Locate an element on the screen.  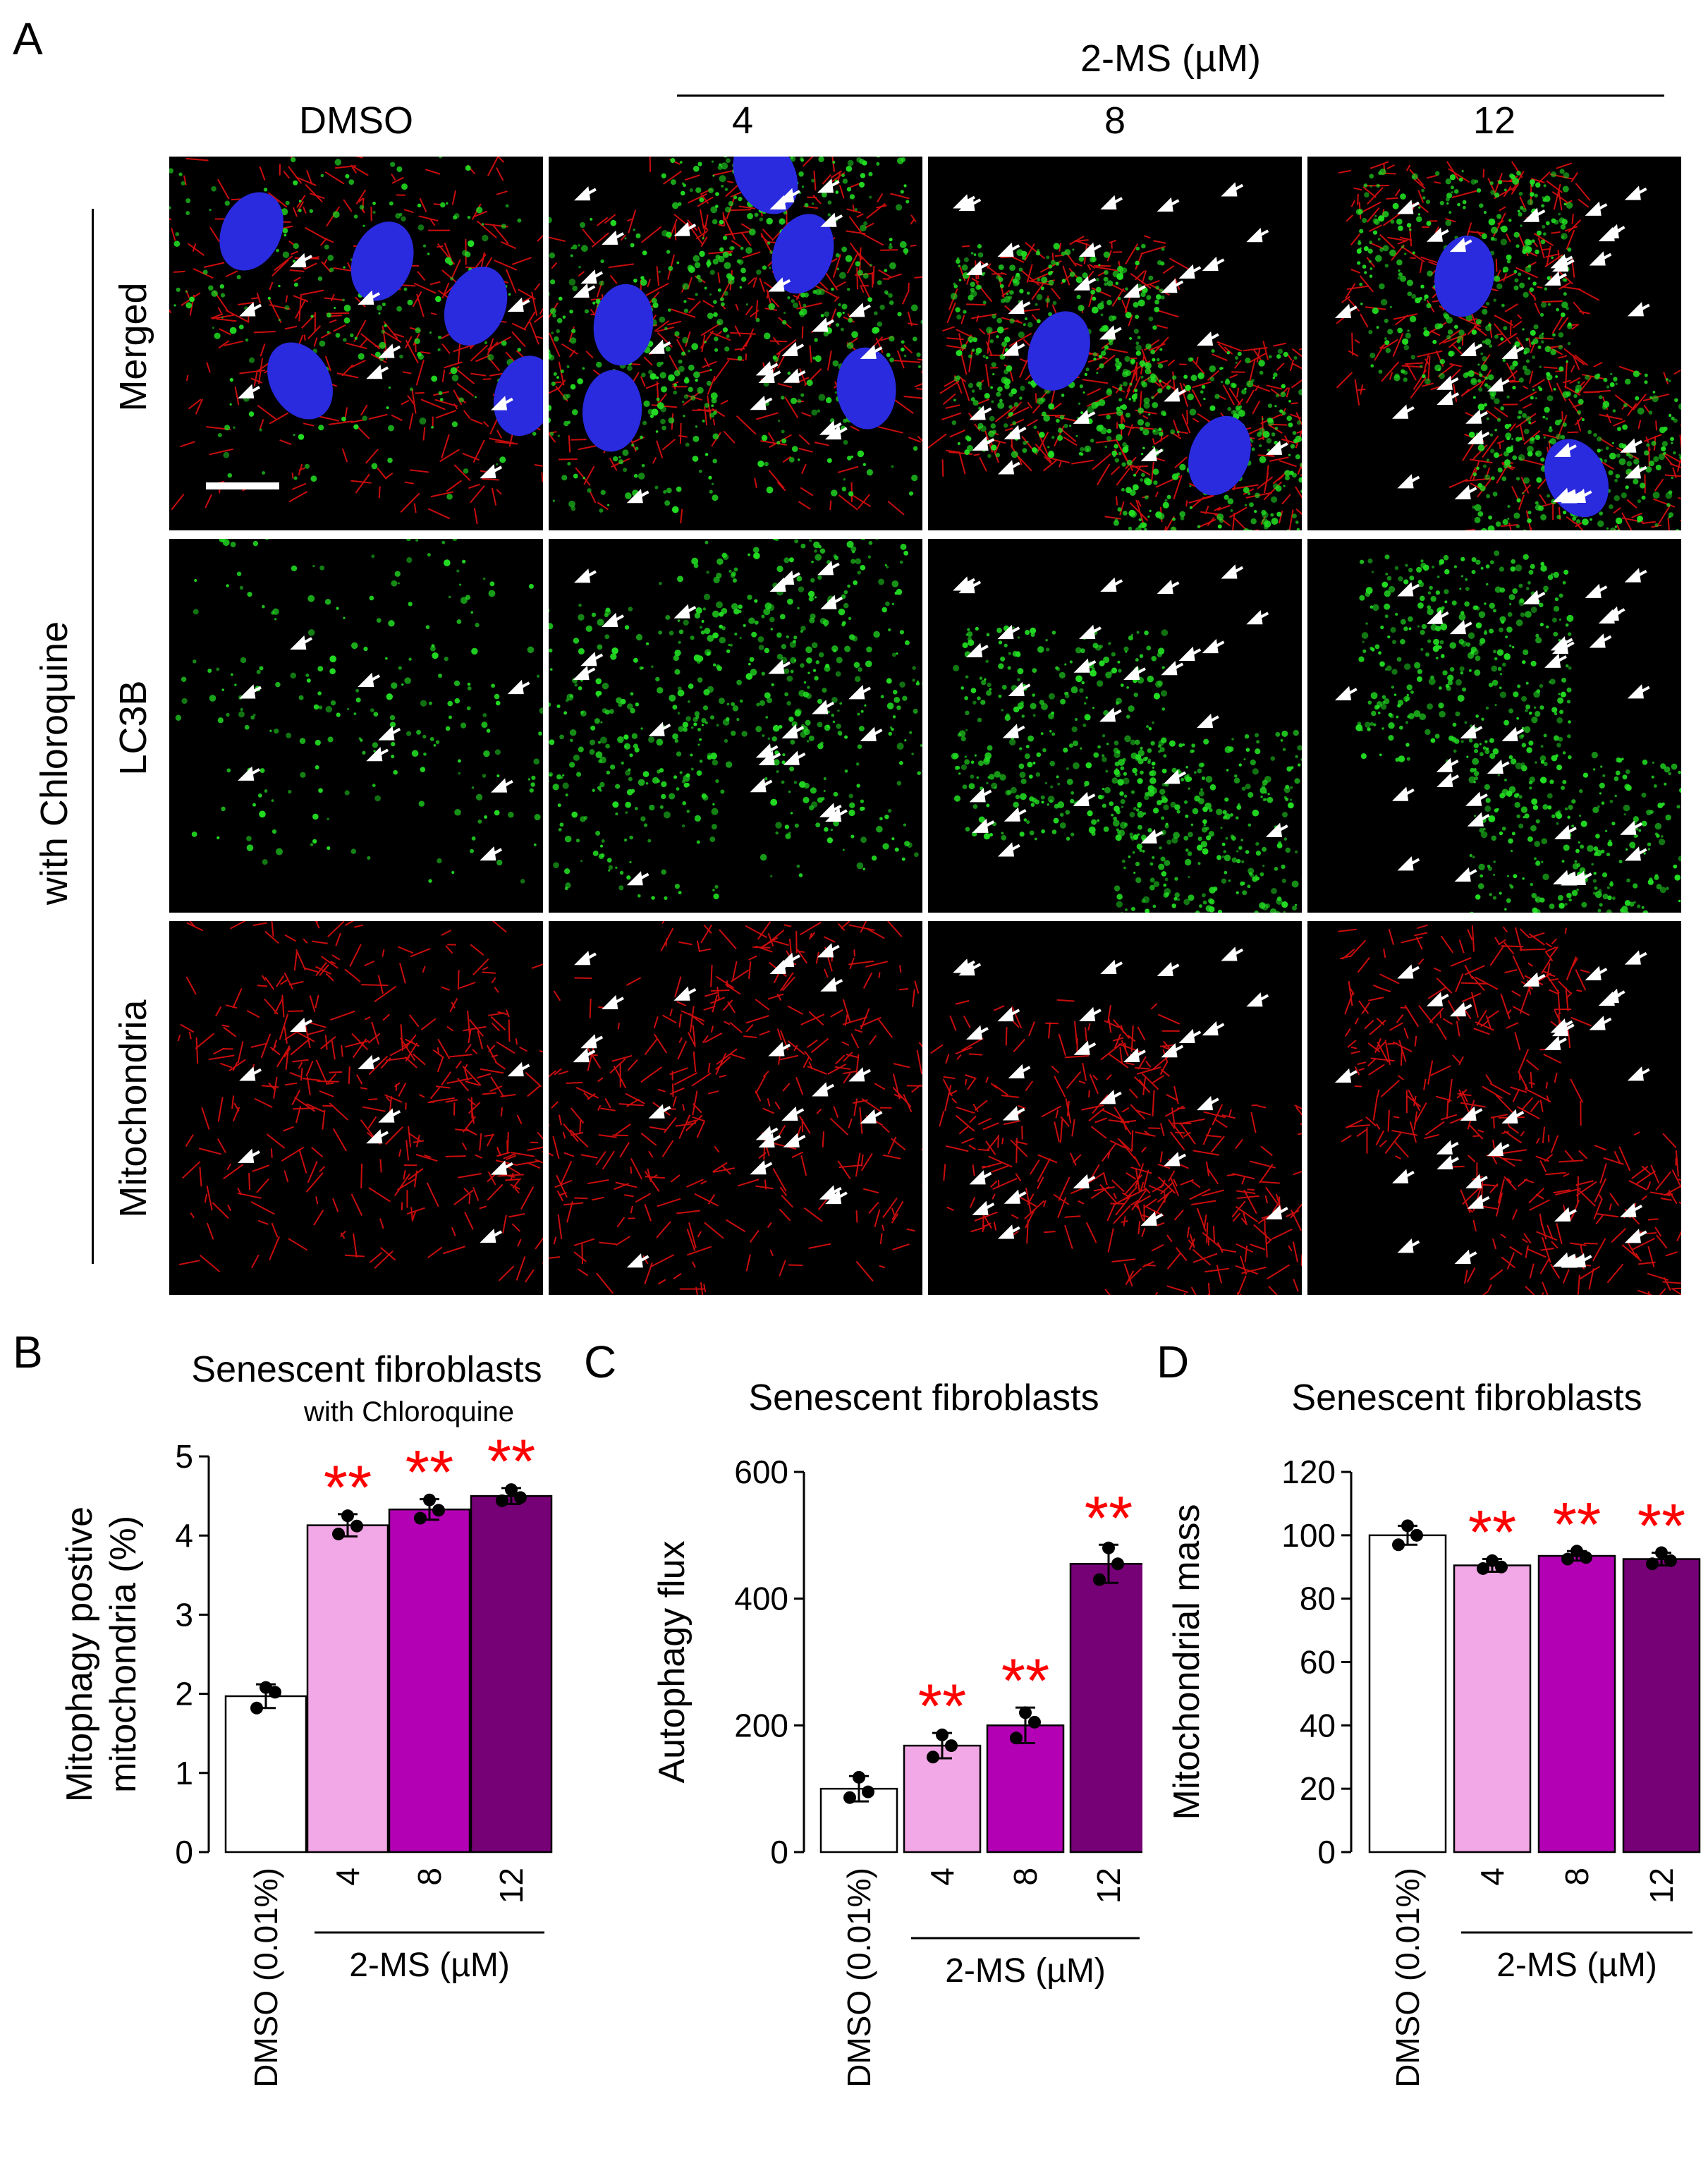
y-tick-label: 5 is located at coordinates (184, 1457).